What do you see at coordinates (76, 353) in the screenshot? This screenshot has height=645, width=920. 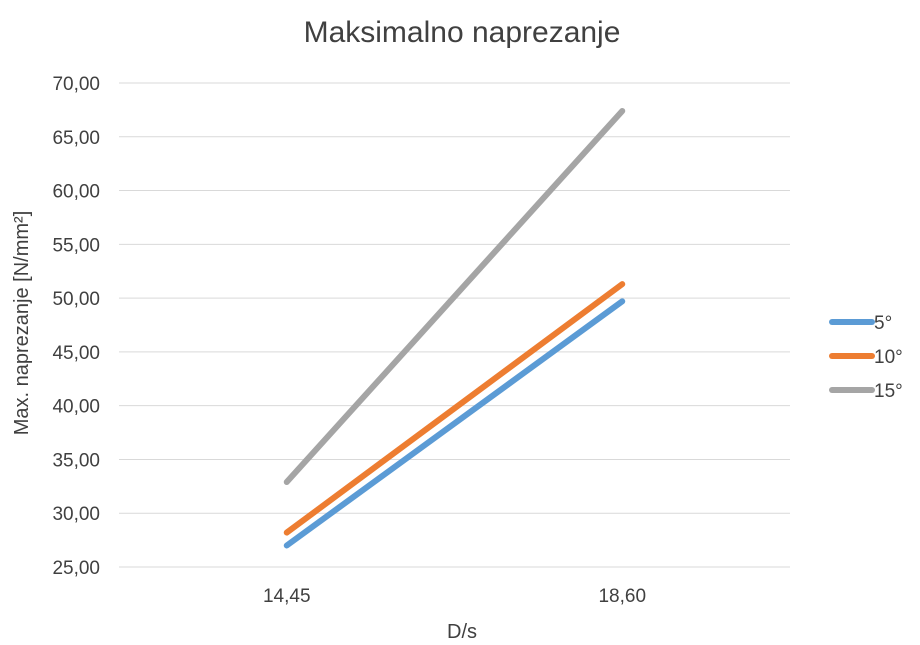 I see `y-tick-label: 45,00` at bounding box center [76, 353].